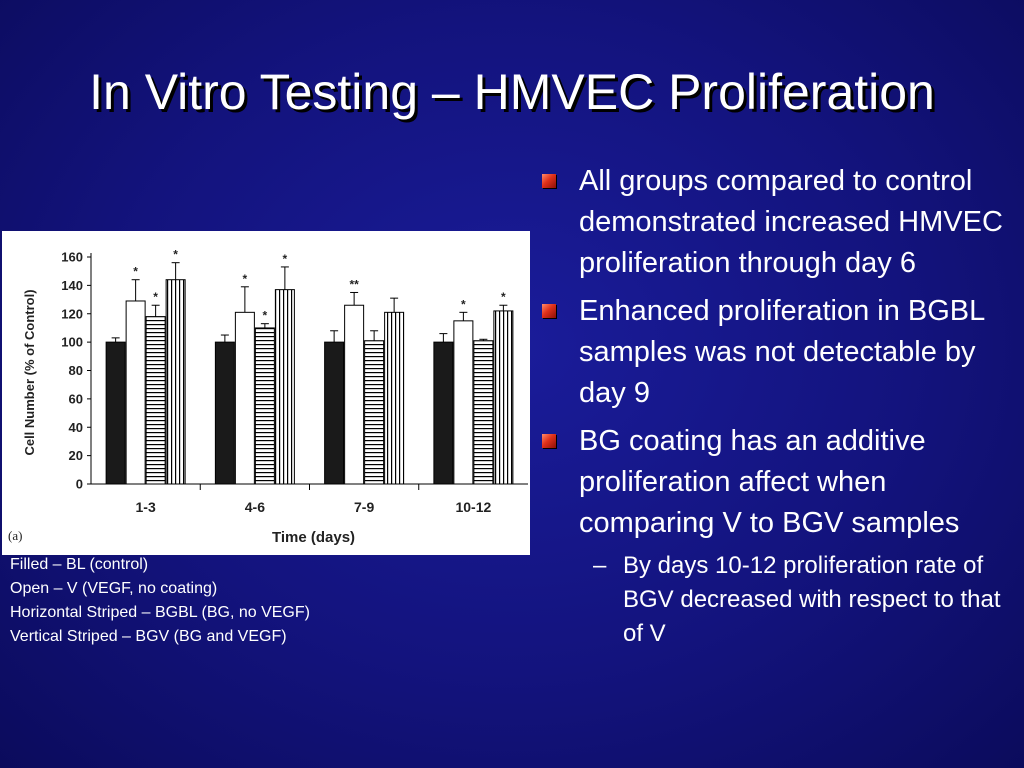 This screenshot has width=1024, height=768. What do you see at coordinates (76, 427) in the screenshot?
I see `y-tick-label: 40` at bounding box center [76, 427].